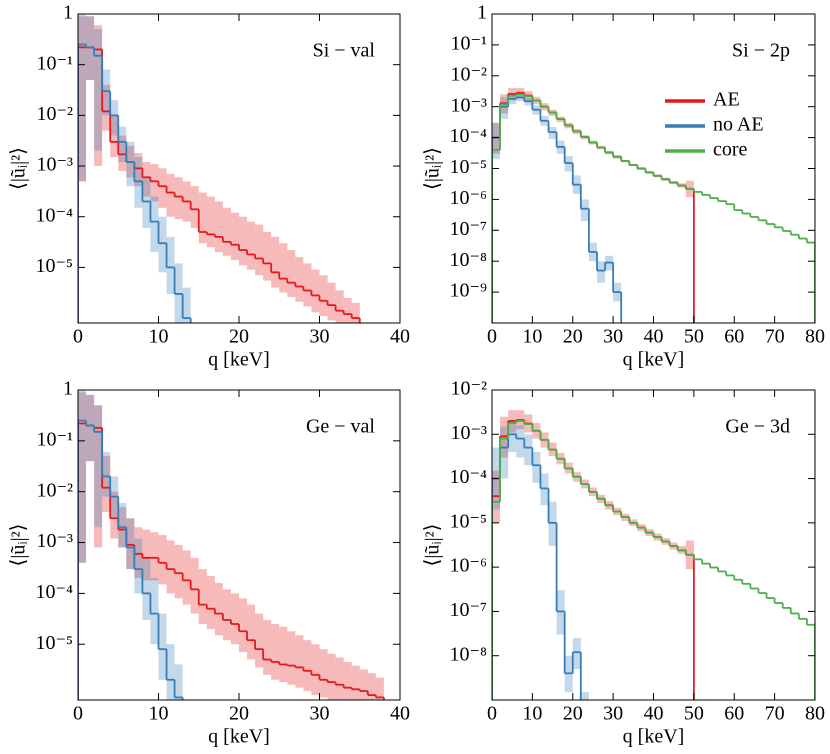 Image resolution: width=830 pixels, height=754 pixels. I want to click on x-tick-label: 20, so click(573, 337).